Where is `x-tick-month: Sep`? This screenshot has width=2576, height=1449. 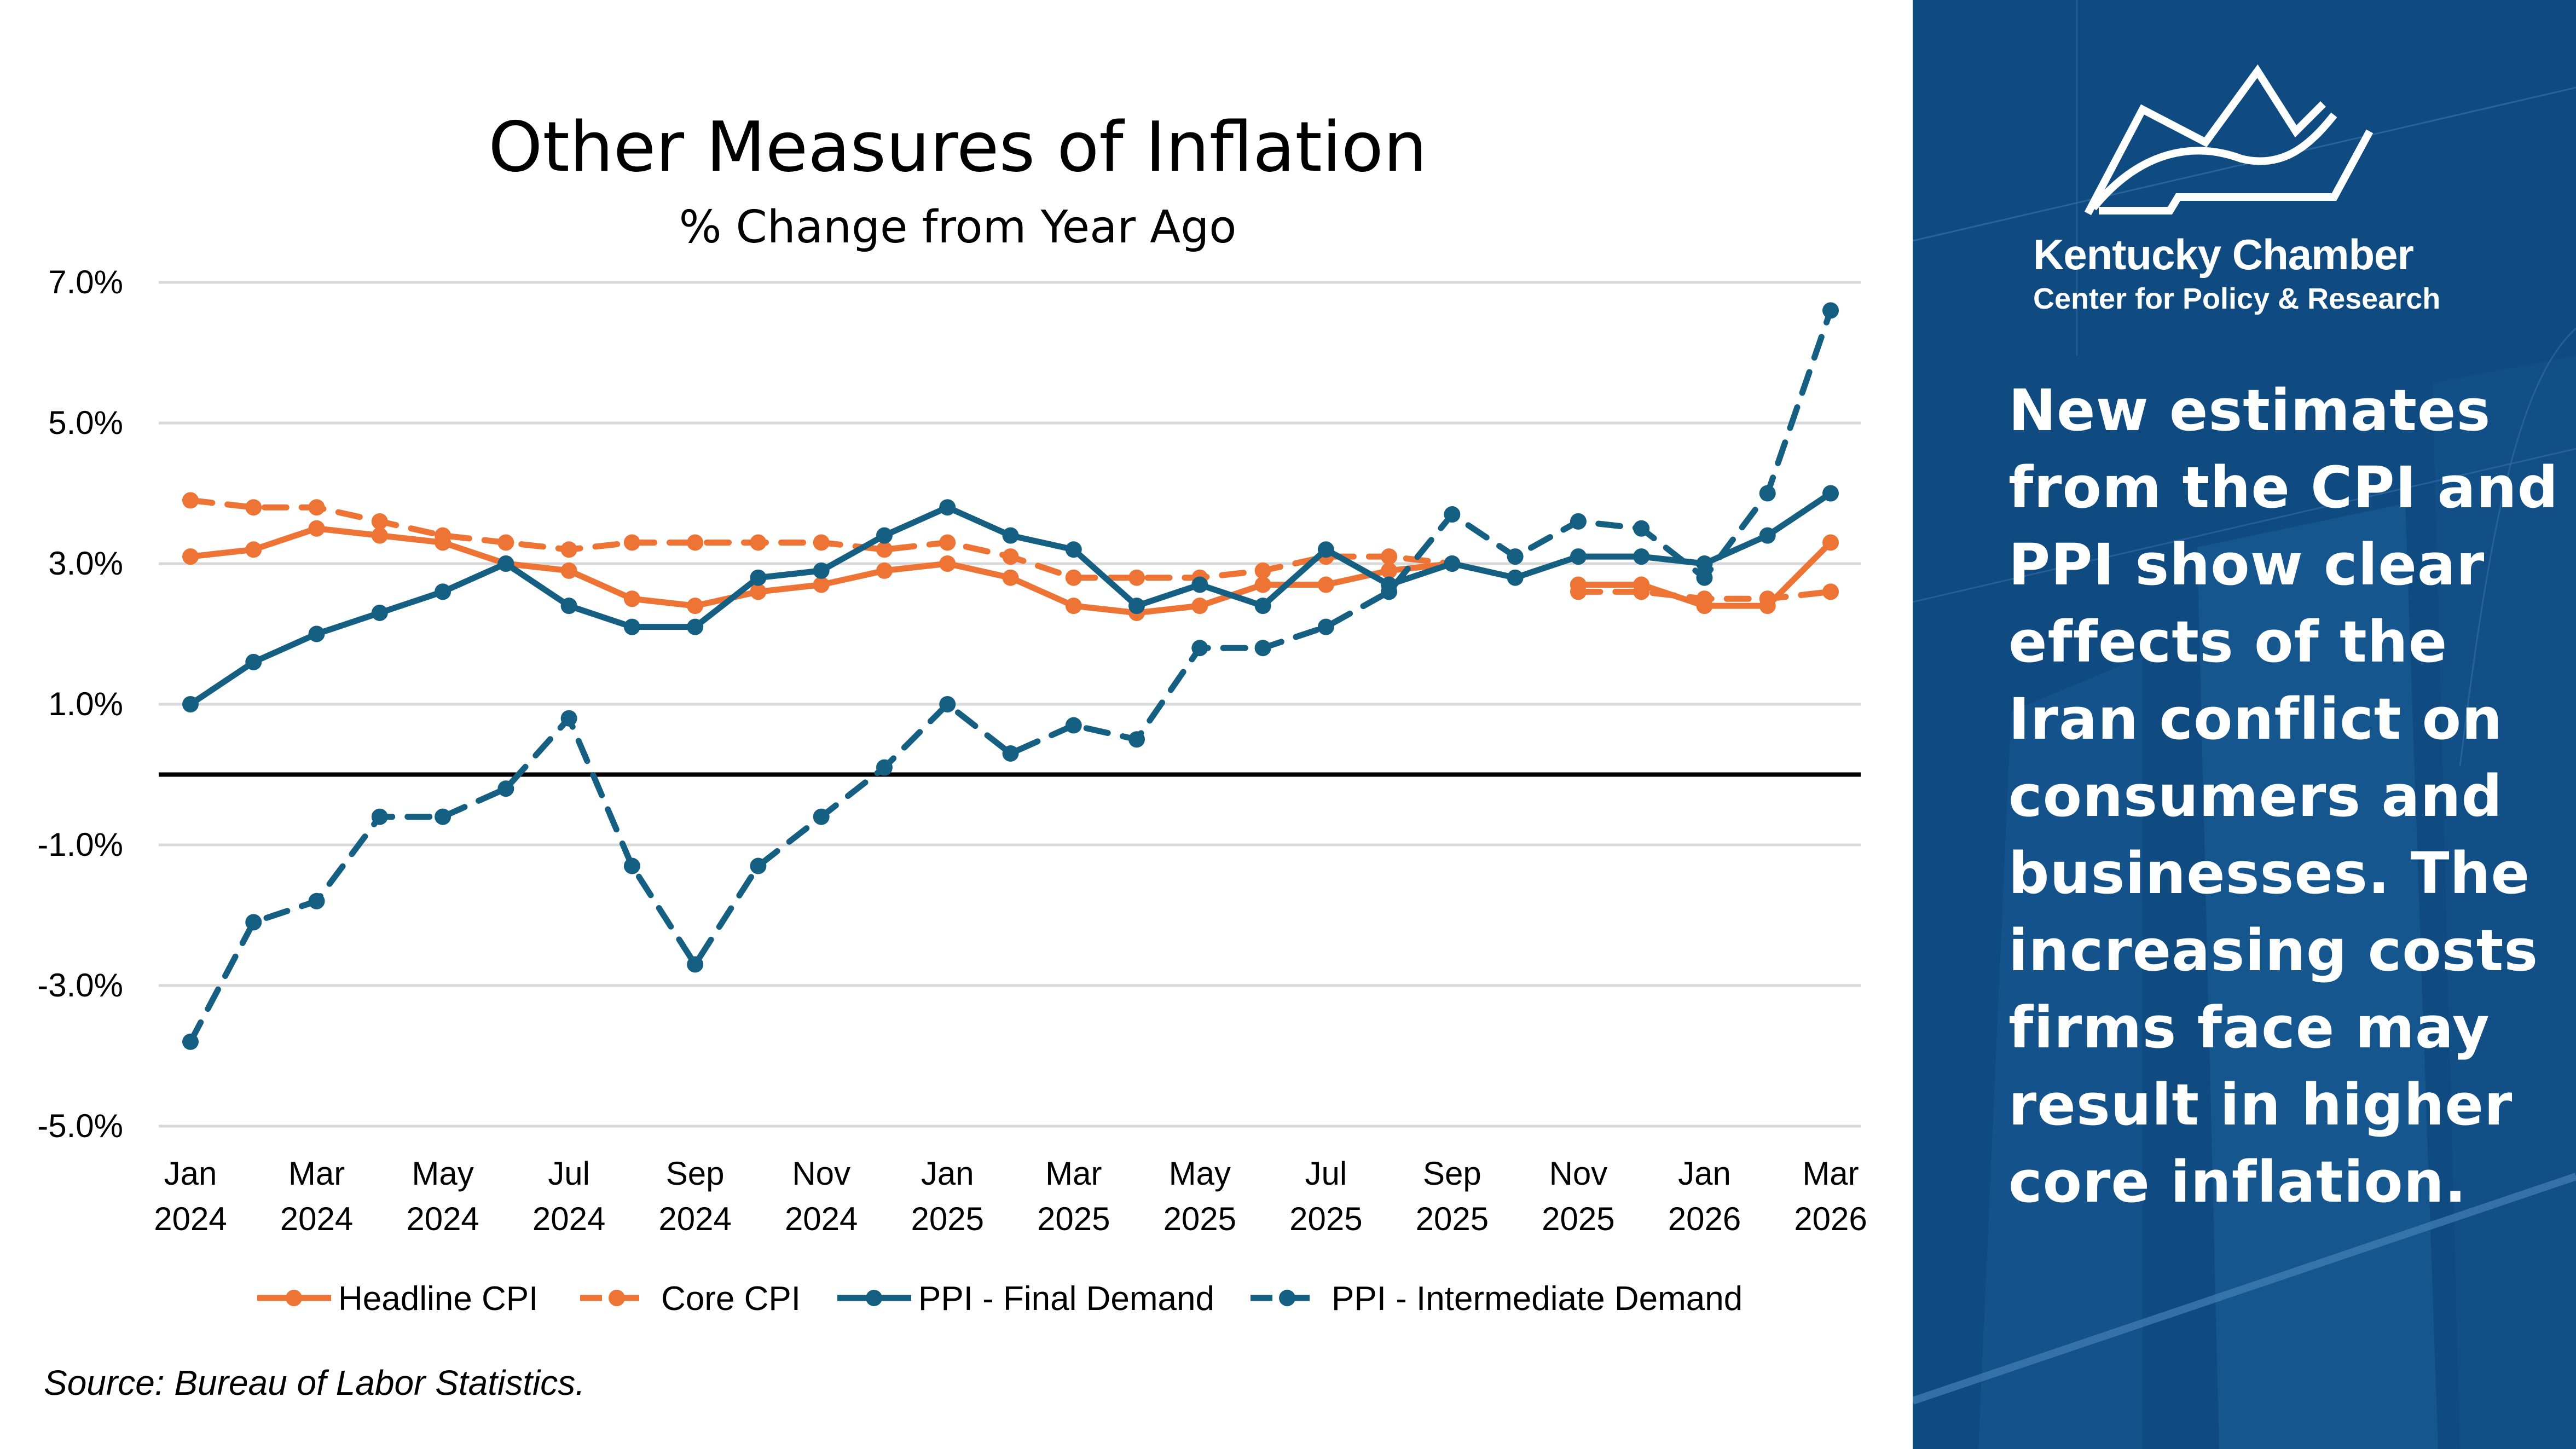 x-tick-month: Sep is located at coordinates (1452, 1174).